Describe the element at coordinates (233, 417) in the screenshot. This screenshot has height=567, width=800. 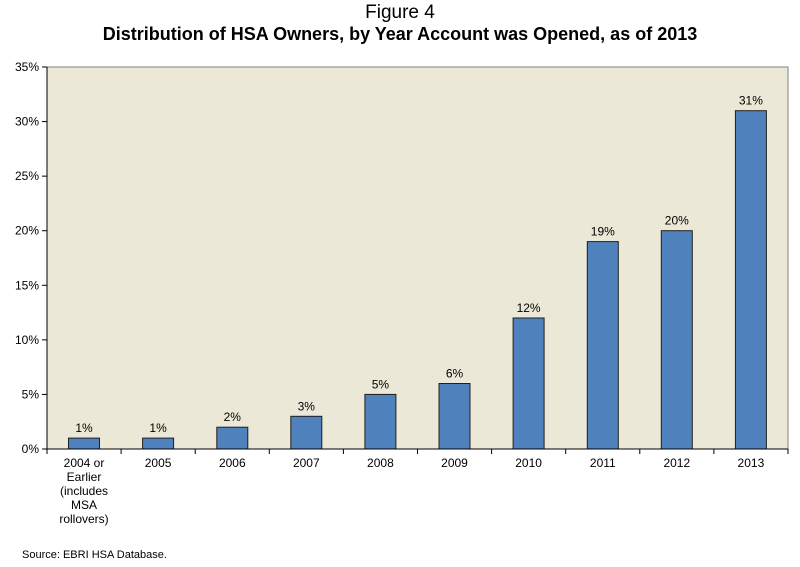
I see `data-label: 2%` at that location.